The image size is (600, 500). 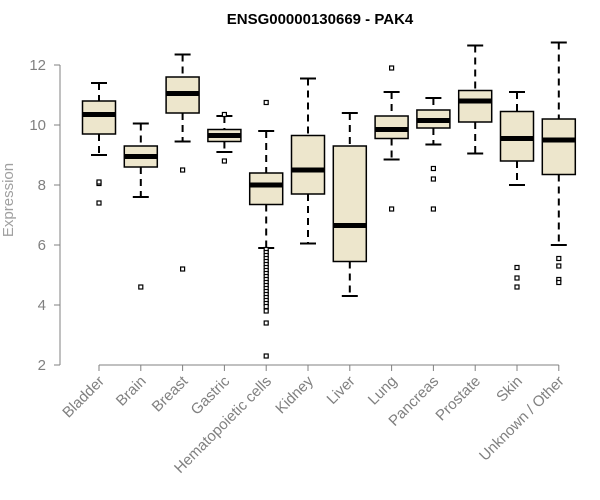 What do you see at coordinates (224, 137) in the screenshot?
I see `box-gastric` at bounding box center [224, 137].